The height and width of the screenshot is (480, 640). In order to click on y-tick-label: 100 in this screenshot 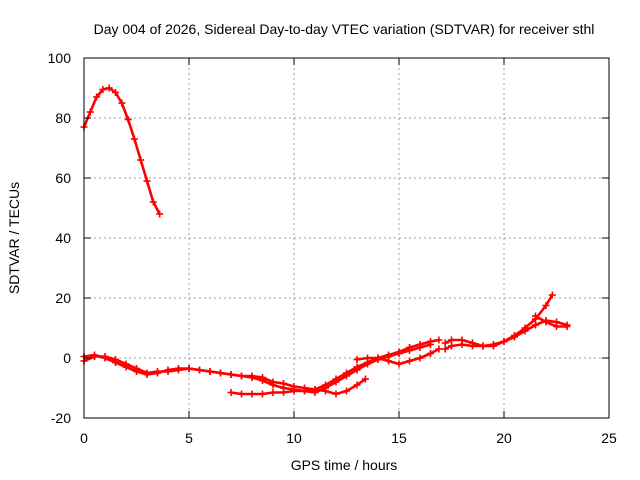, I will do `click(60, 58)`.